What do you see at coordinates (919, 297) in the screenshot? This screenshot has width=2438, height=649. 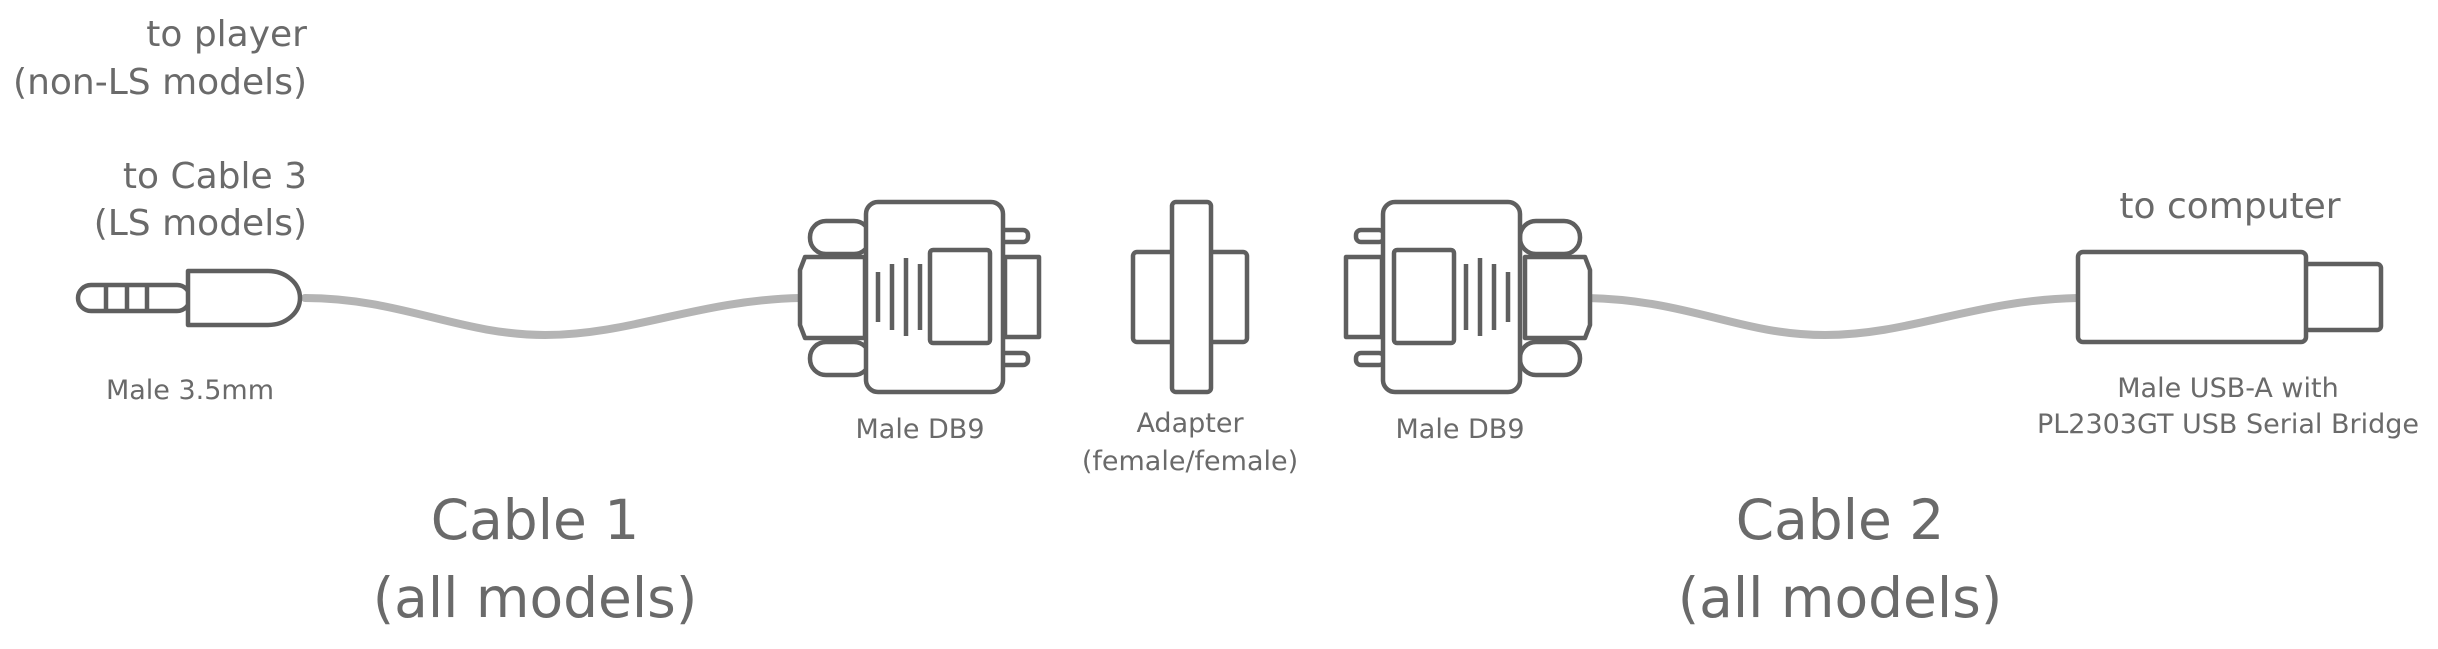 I see `db9-male-connector-left-icon` at bounding box center [919, 297].